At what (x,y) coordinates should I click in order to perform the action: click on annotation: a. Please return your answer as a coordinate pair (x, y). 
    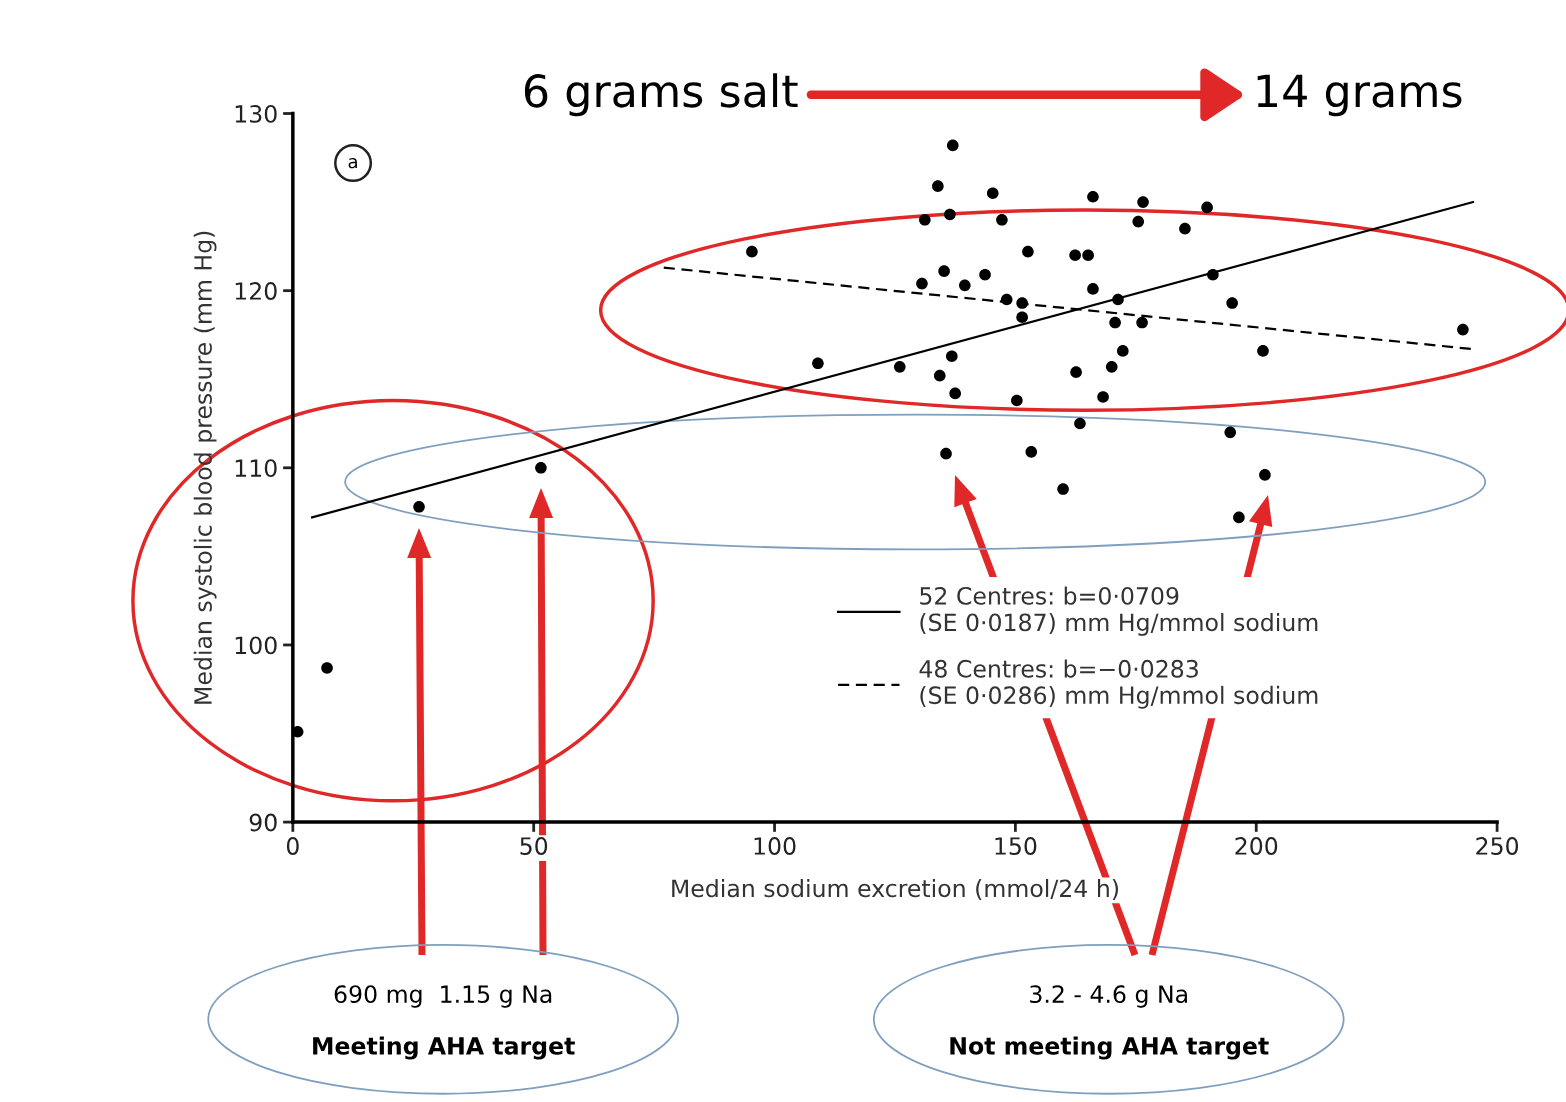
    Looking at the image, I should click on (352, 163).